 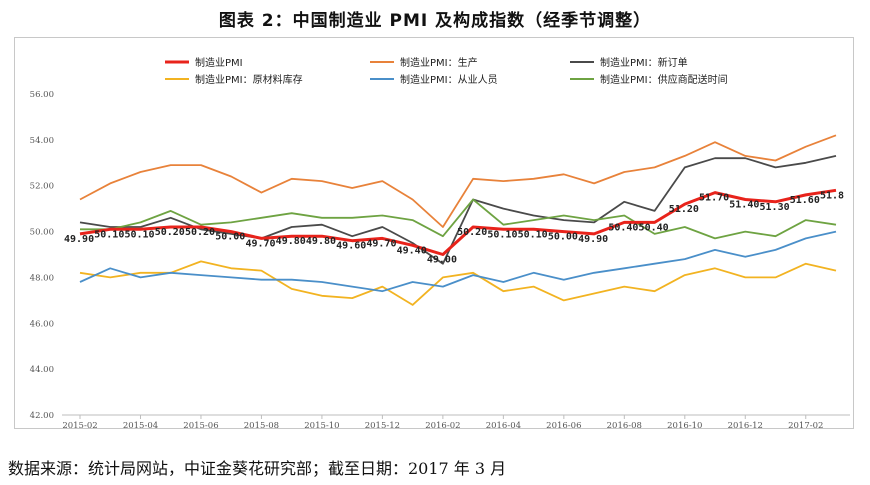 What do you see at coordinates (805, 426) in the screenshot?
I see `x-tick-label: 2017-02` at bounding box center [805, 426].